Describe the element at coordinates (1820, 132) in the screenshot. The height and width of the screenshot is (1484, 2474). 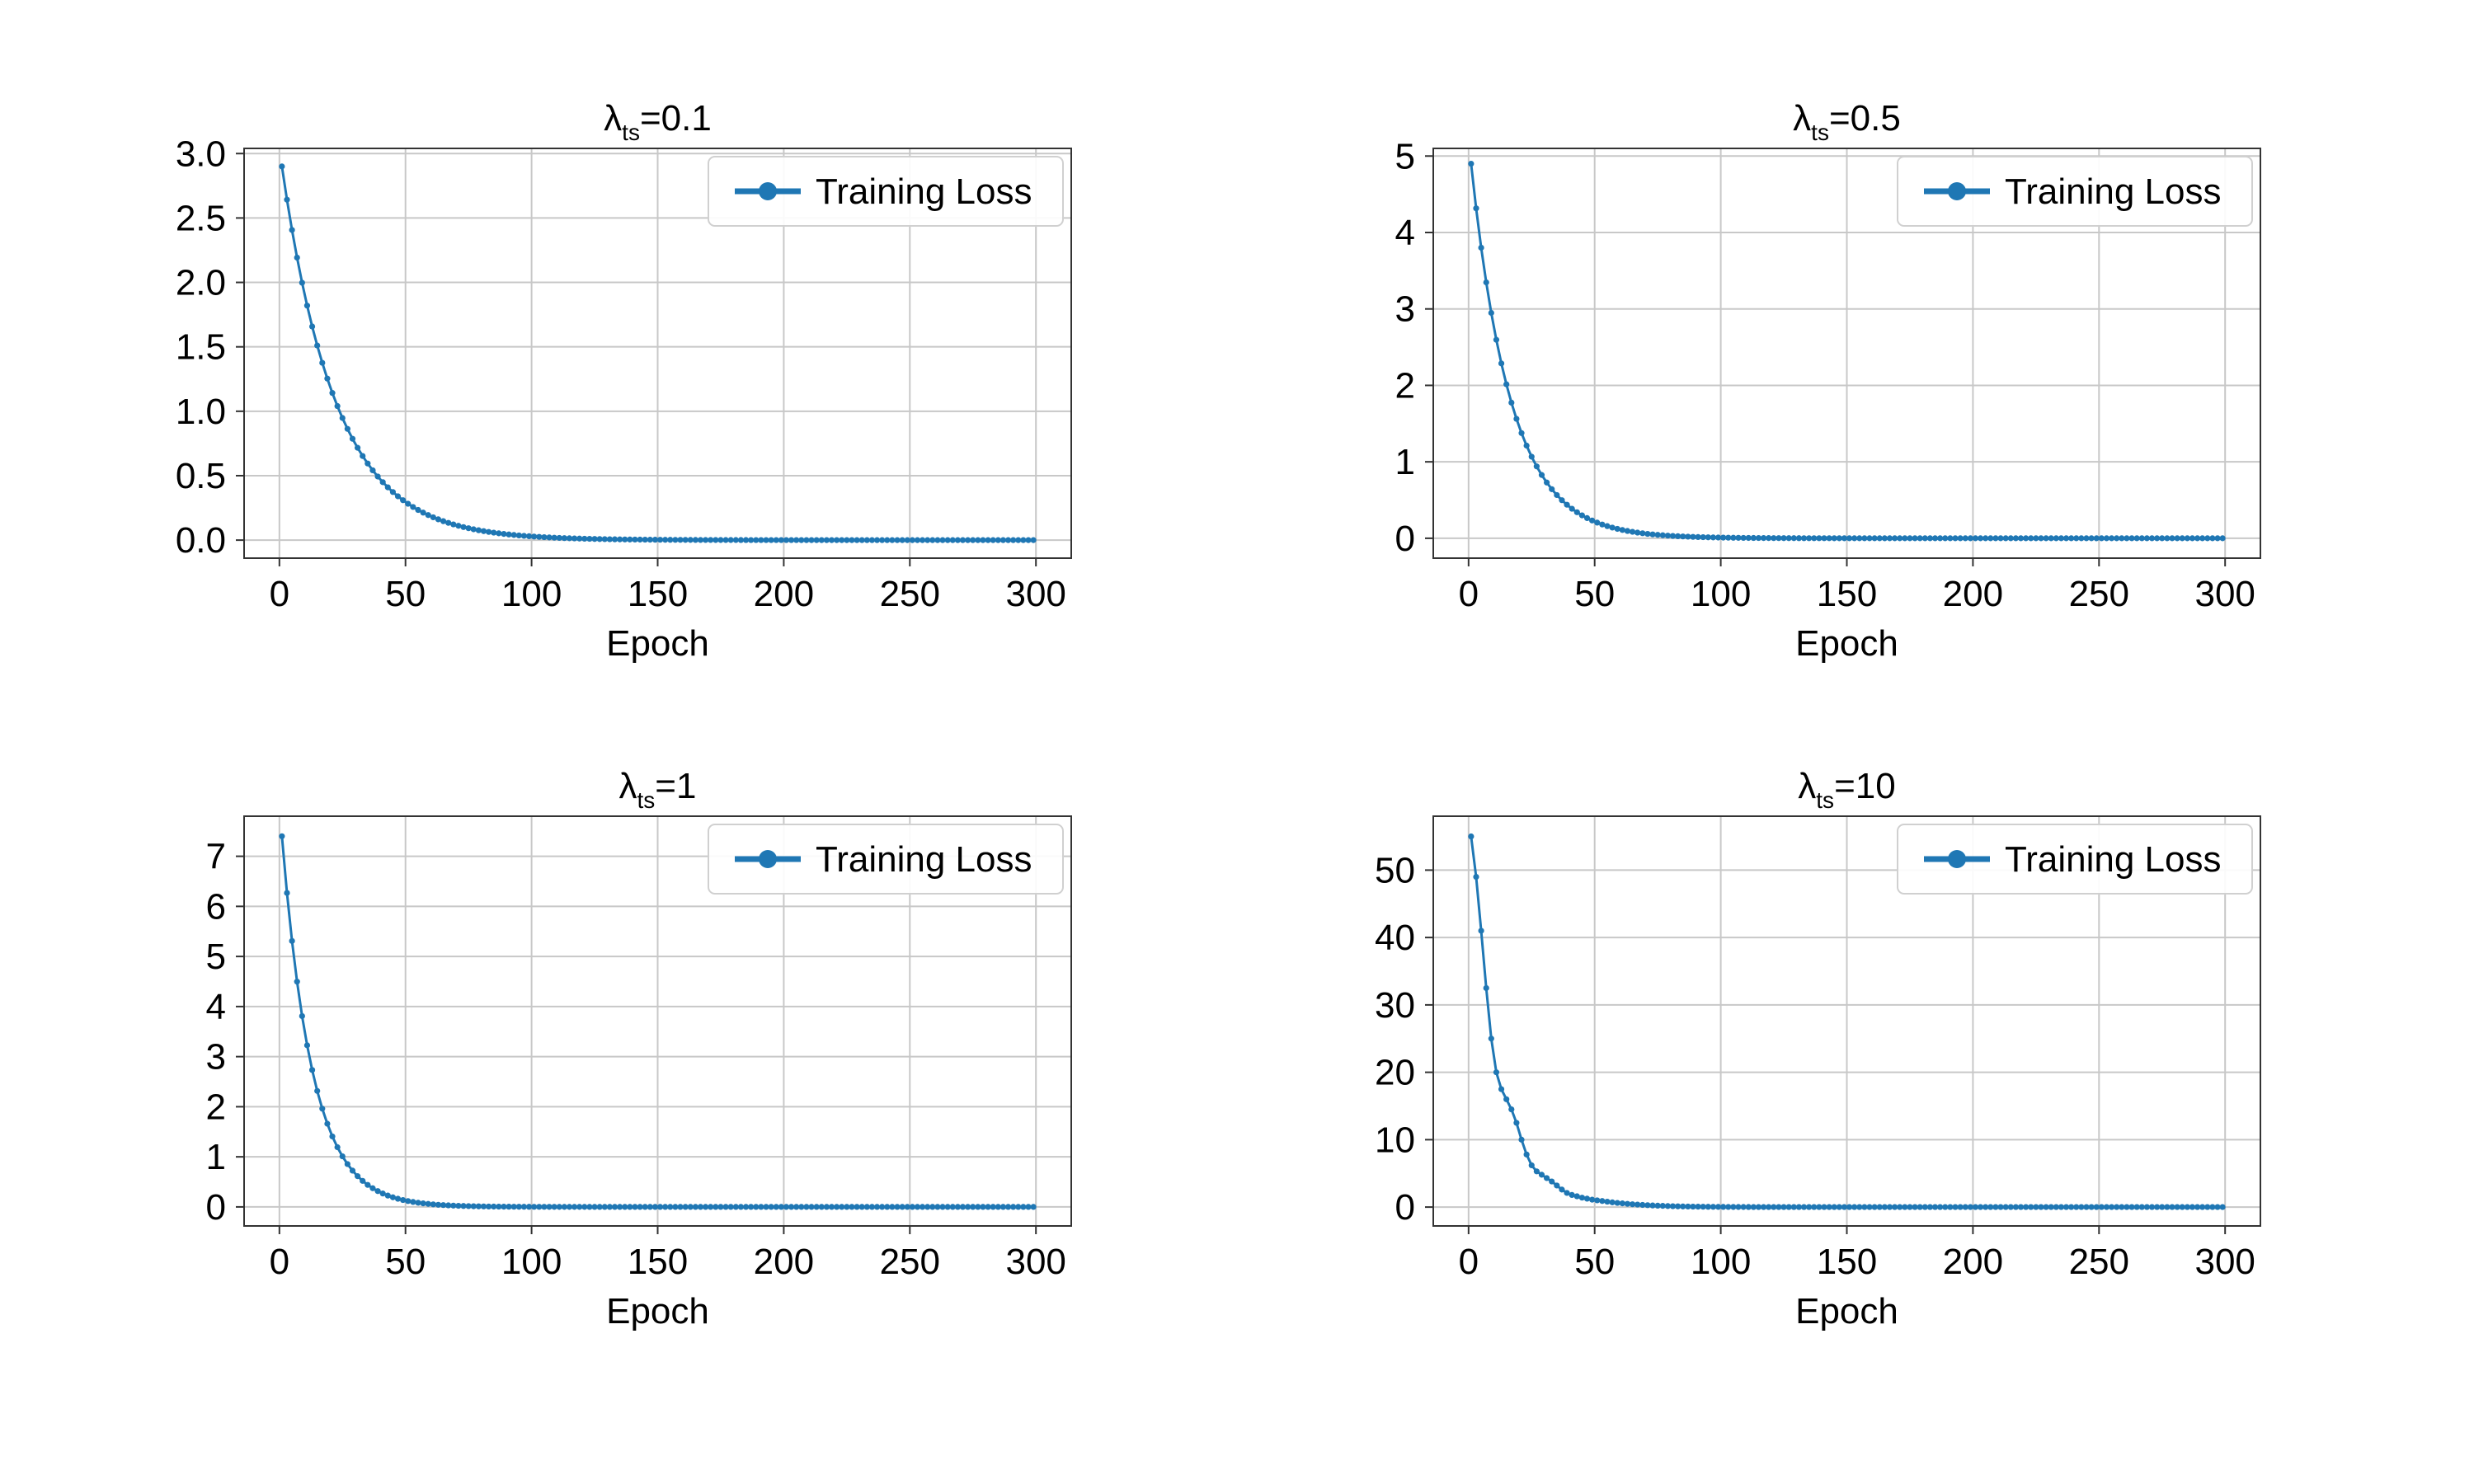
I see `title-subscript: ts` at that location.